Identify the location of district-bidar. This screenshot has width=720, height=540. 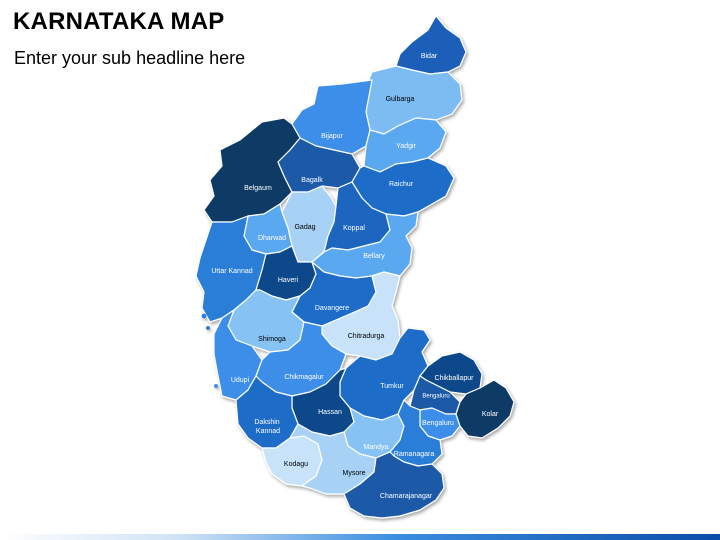
(431, 45).